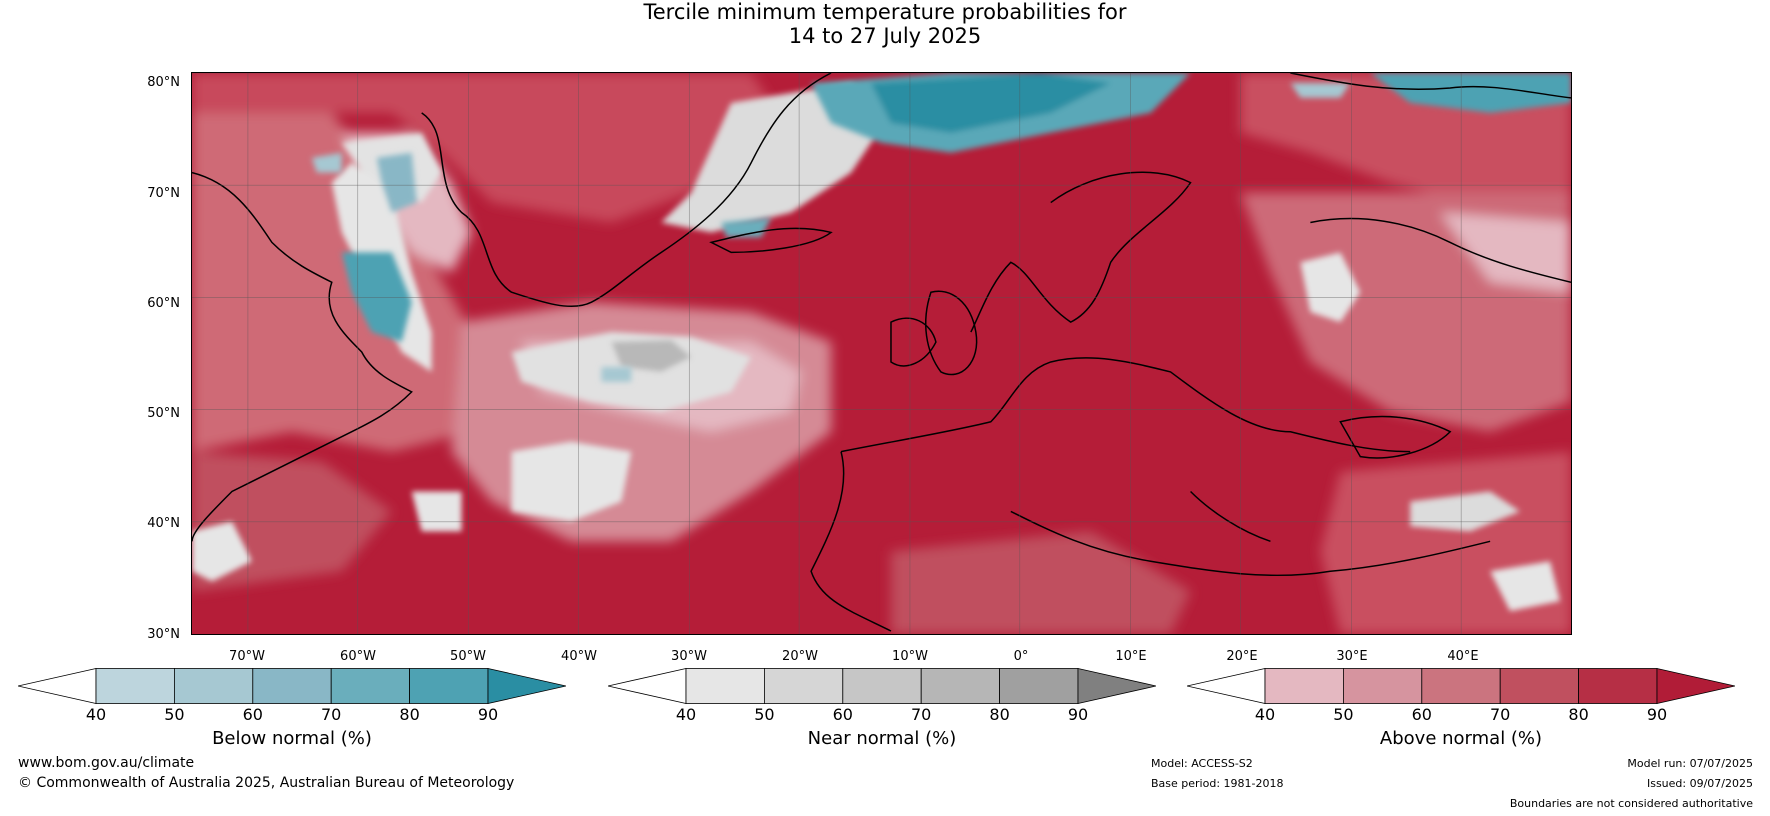  I want to click on base-period: Base period: 1981-2018, so click(1217, 783).